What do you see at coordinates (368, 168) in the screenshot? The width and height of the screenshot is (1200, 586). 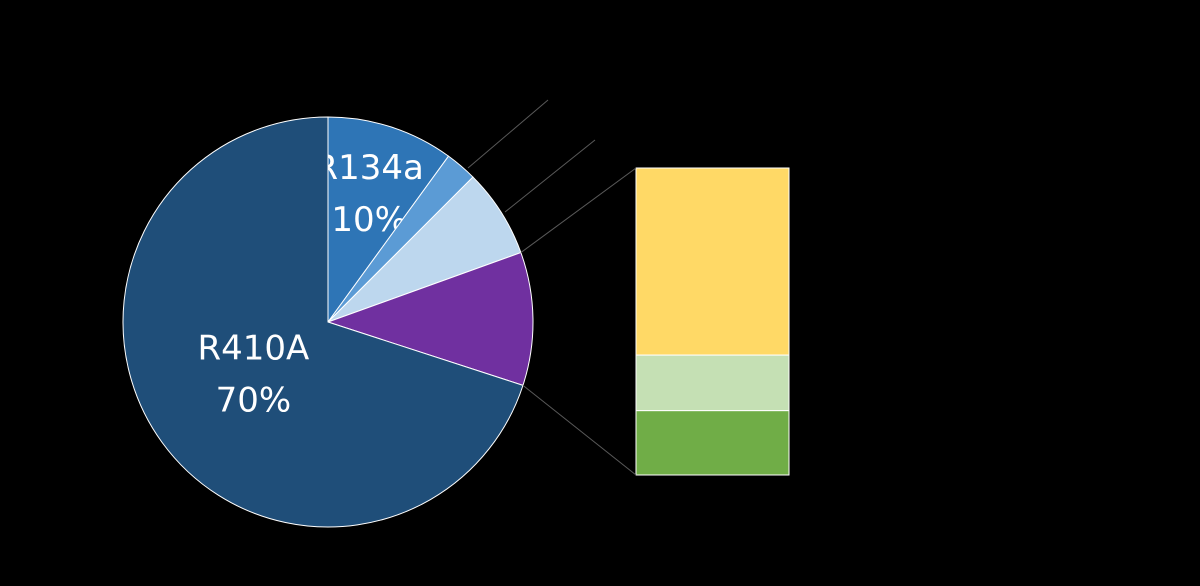 I see `slice-label: R134a` at bounding box center [368, 168].